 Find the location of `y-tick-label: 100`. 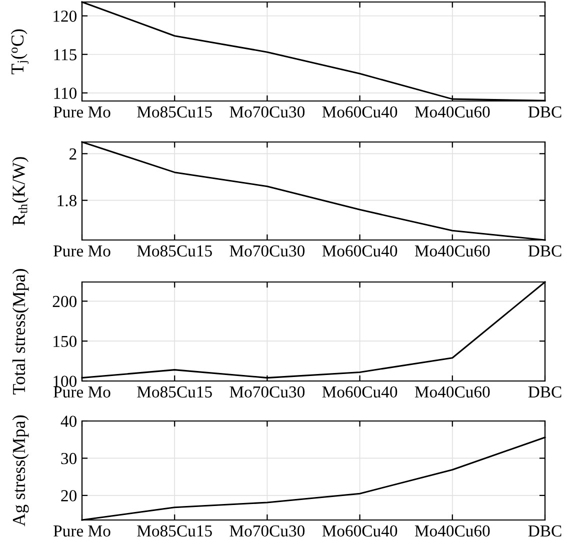

y-tick-label: 100 is located at coordinates (65, 381).